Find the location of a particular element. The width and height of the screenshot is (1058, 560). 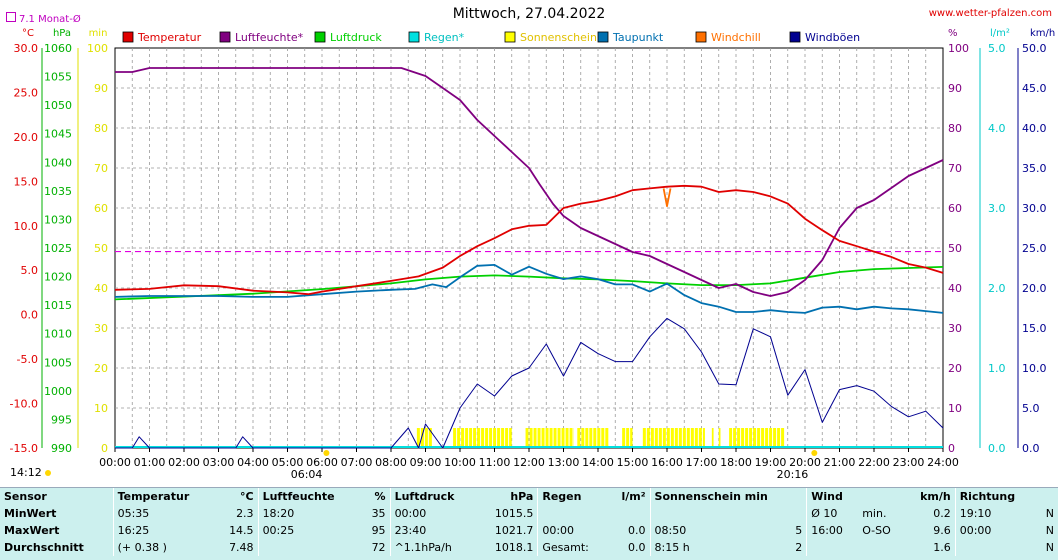

pressure-tick-label: 1035 is located at coordinates (58, 191).